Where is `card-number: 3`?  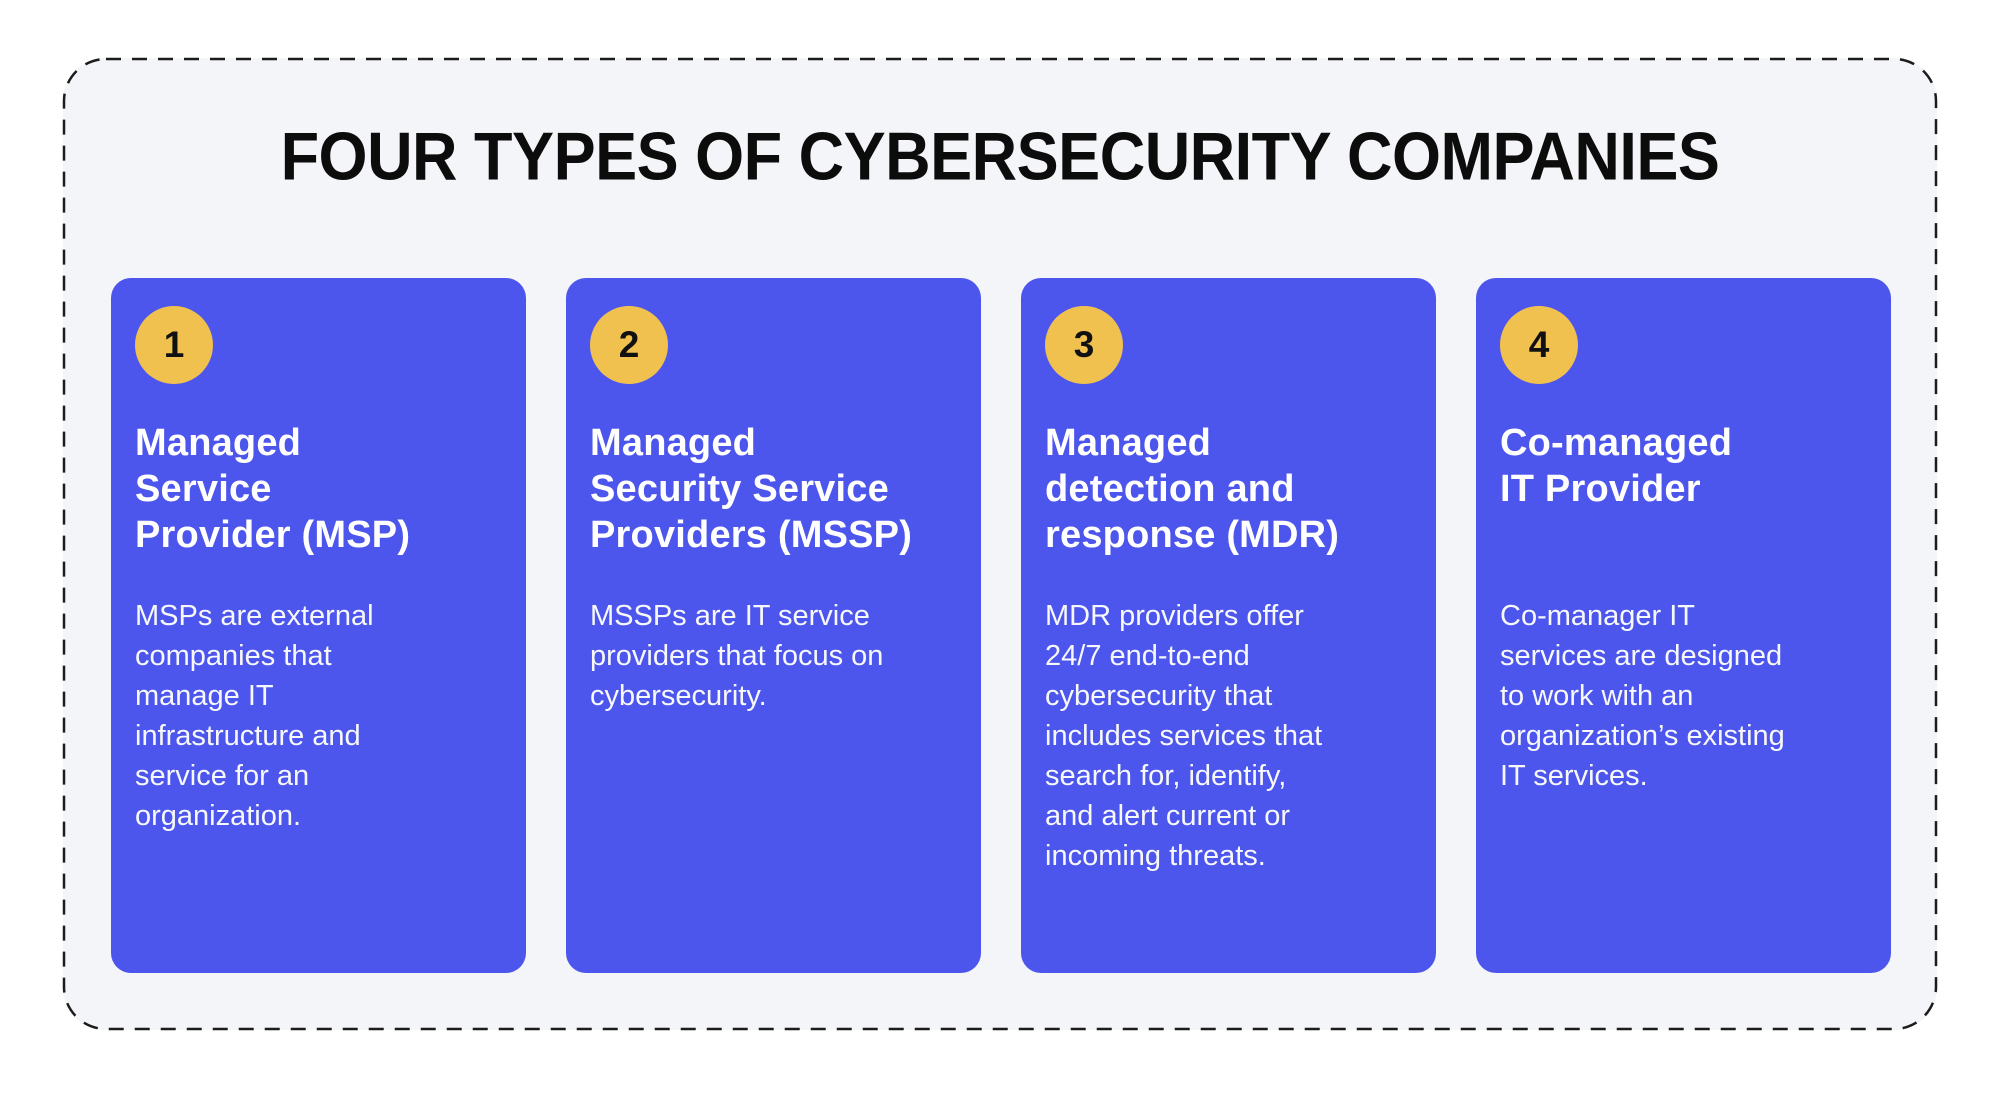
card-number: 3 is located at coordinates (1084, 344).